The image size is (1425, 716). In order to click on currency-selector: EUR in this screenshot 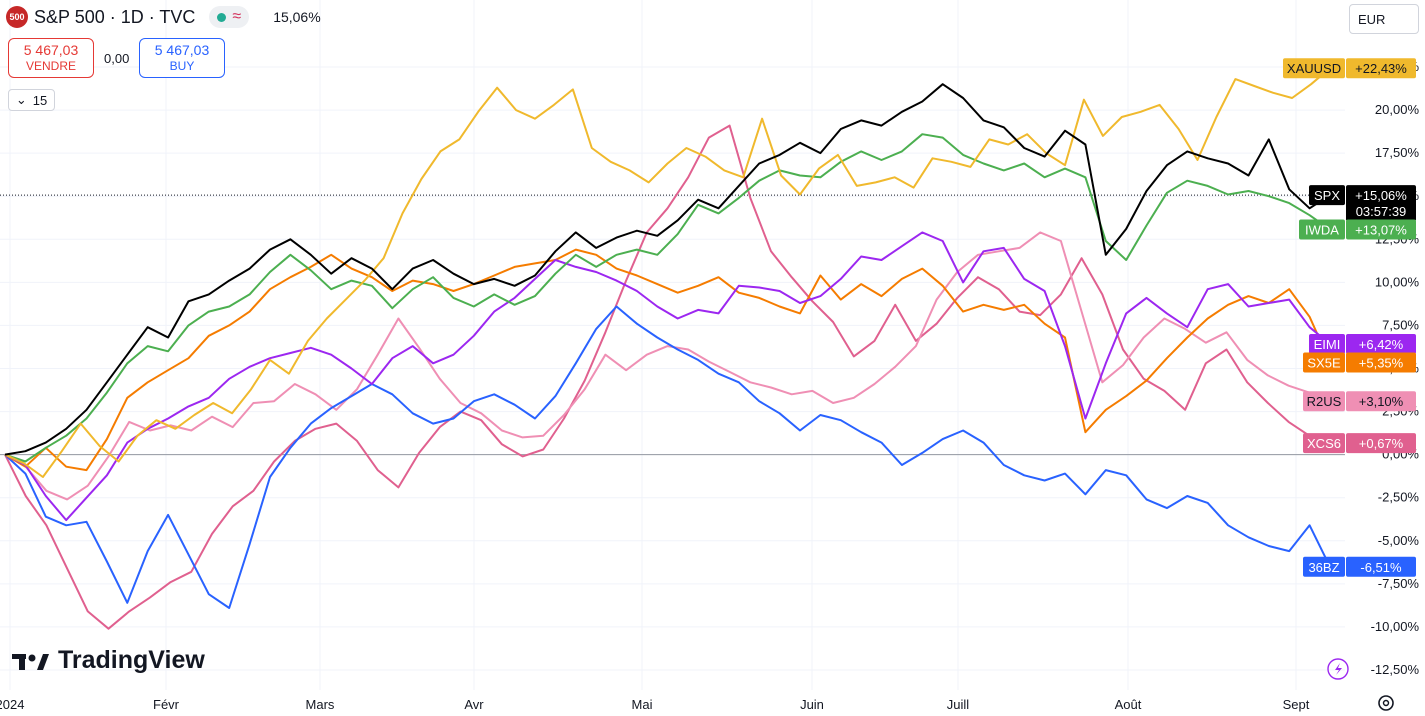, I will do `click(1384, 19)`.